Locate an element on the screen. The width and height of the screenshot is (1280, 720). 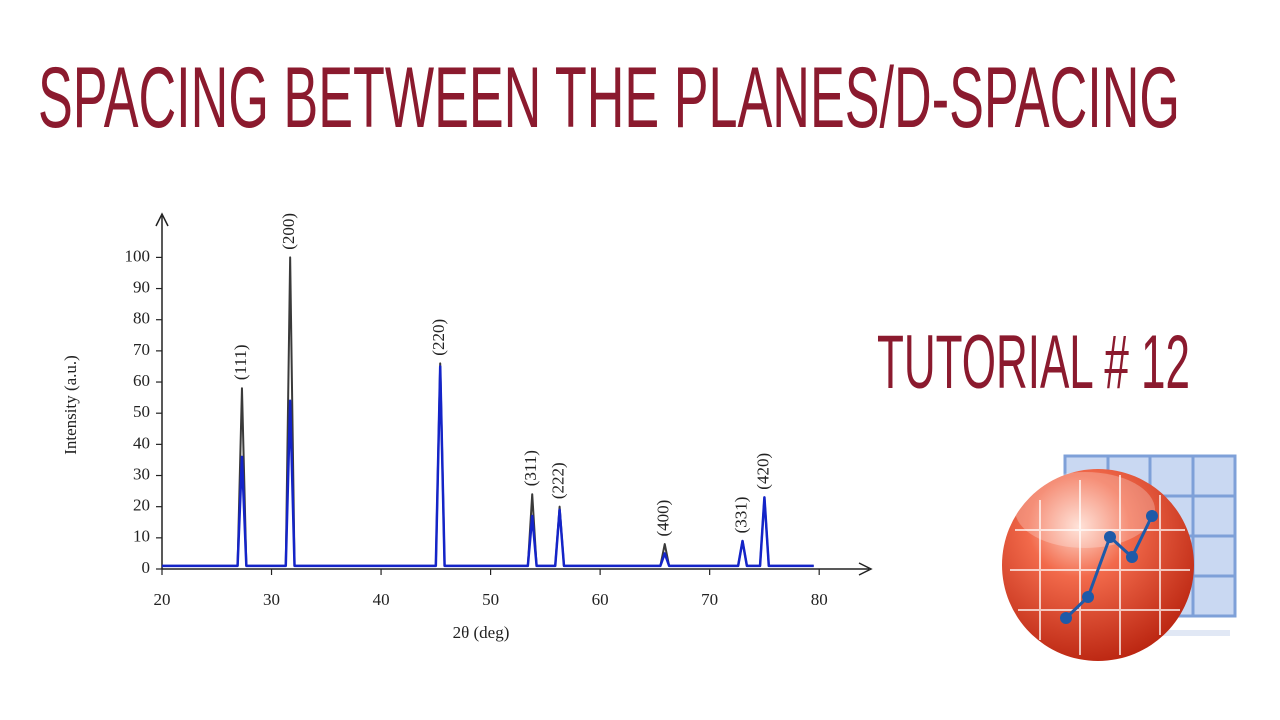
y-axis-label: Intensity (a.u.) is located at coordinates (70, 405).